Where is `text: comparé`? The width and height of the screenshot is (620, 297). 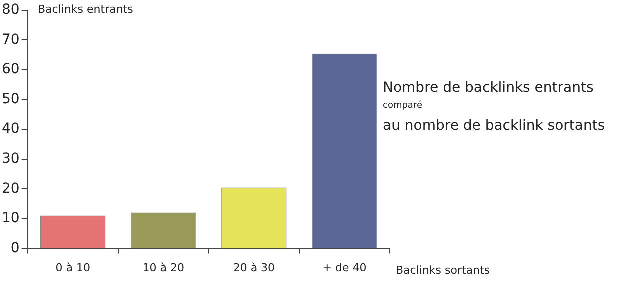 text: comparé is located at coordinates (402, 106).